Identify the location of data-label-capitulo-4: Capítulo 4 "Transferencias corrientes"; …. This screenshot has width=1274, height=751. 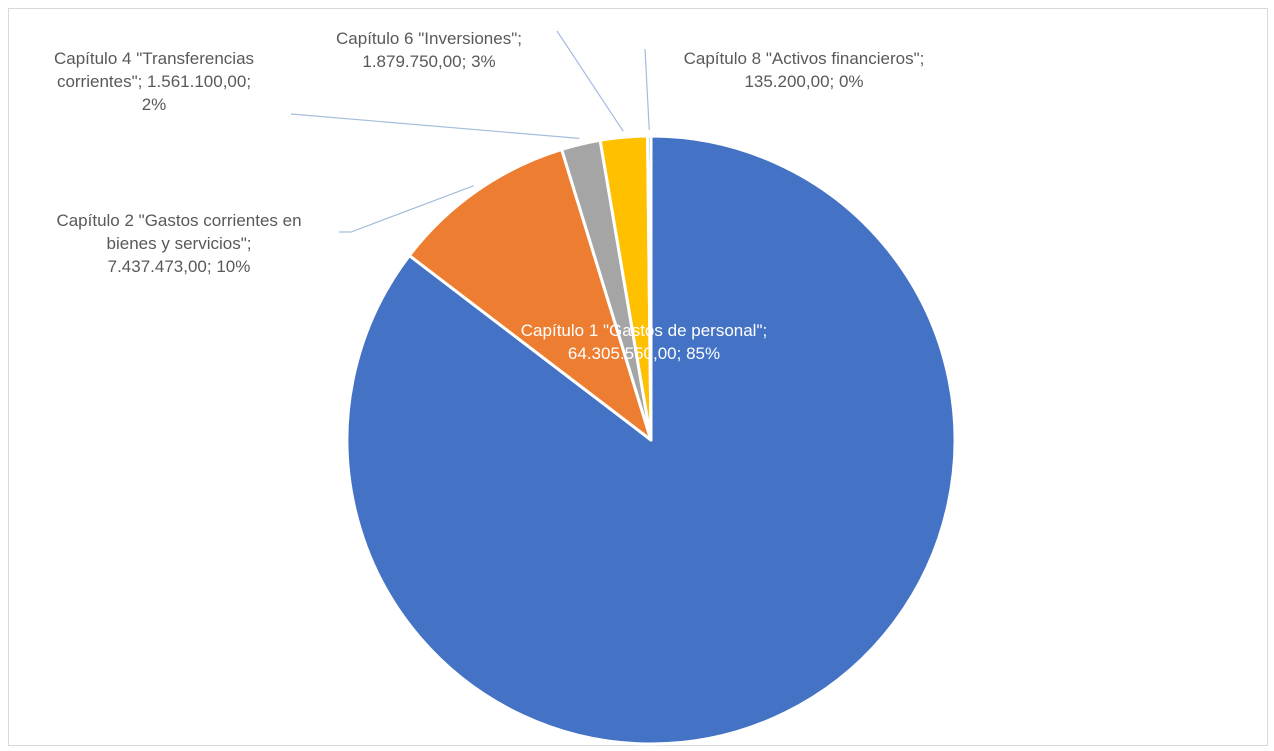
(154, 81).